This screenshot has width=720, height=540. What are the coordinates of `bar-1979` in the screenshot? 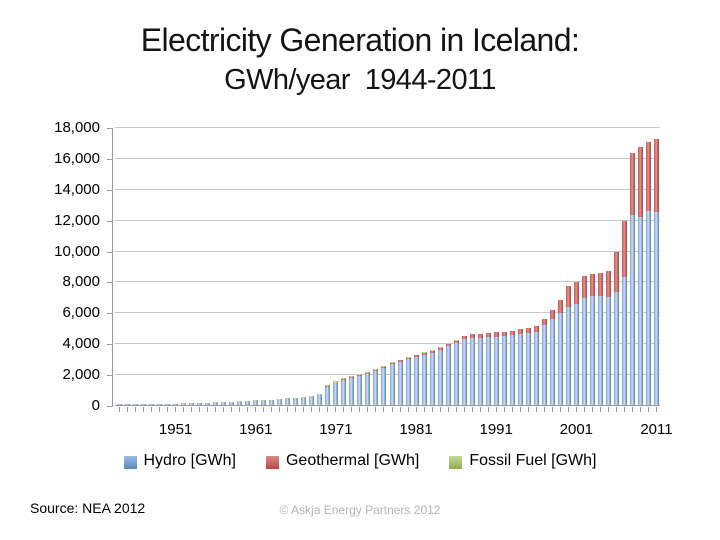 It's located at (400, 382).